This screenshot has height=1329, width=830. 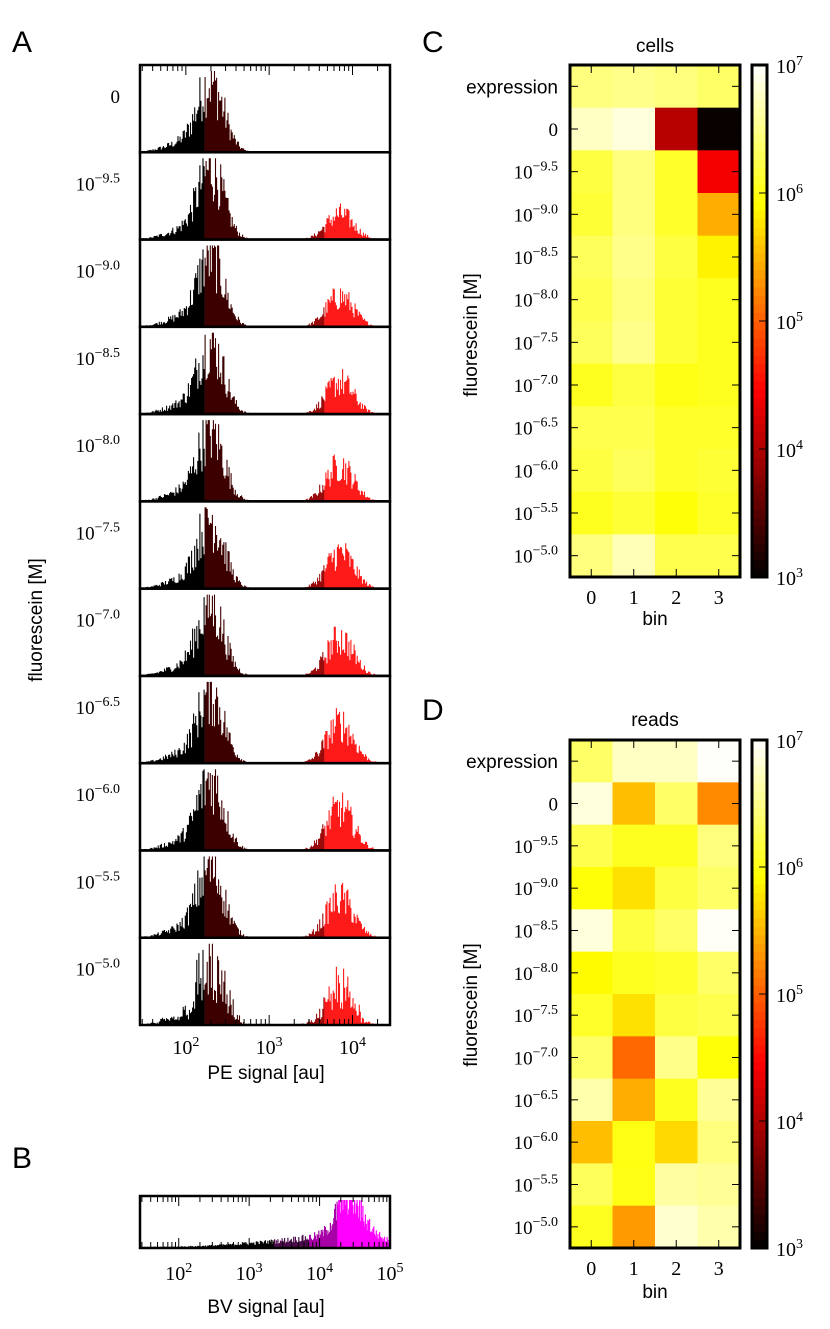 What do you see at coordinates (357, 995) in the screenshot?
I see `histogram-bin-3-bars` at bounding box center [357, 995].